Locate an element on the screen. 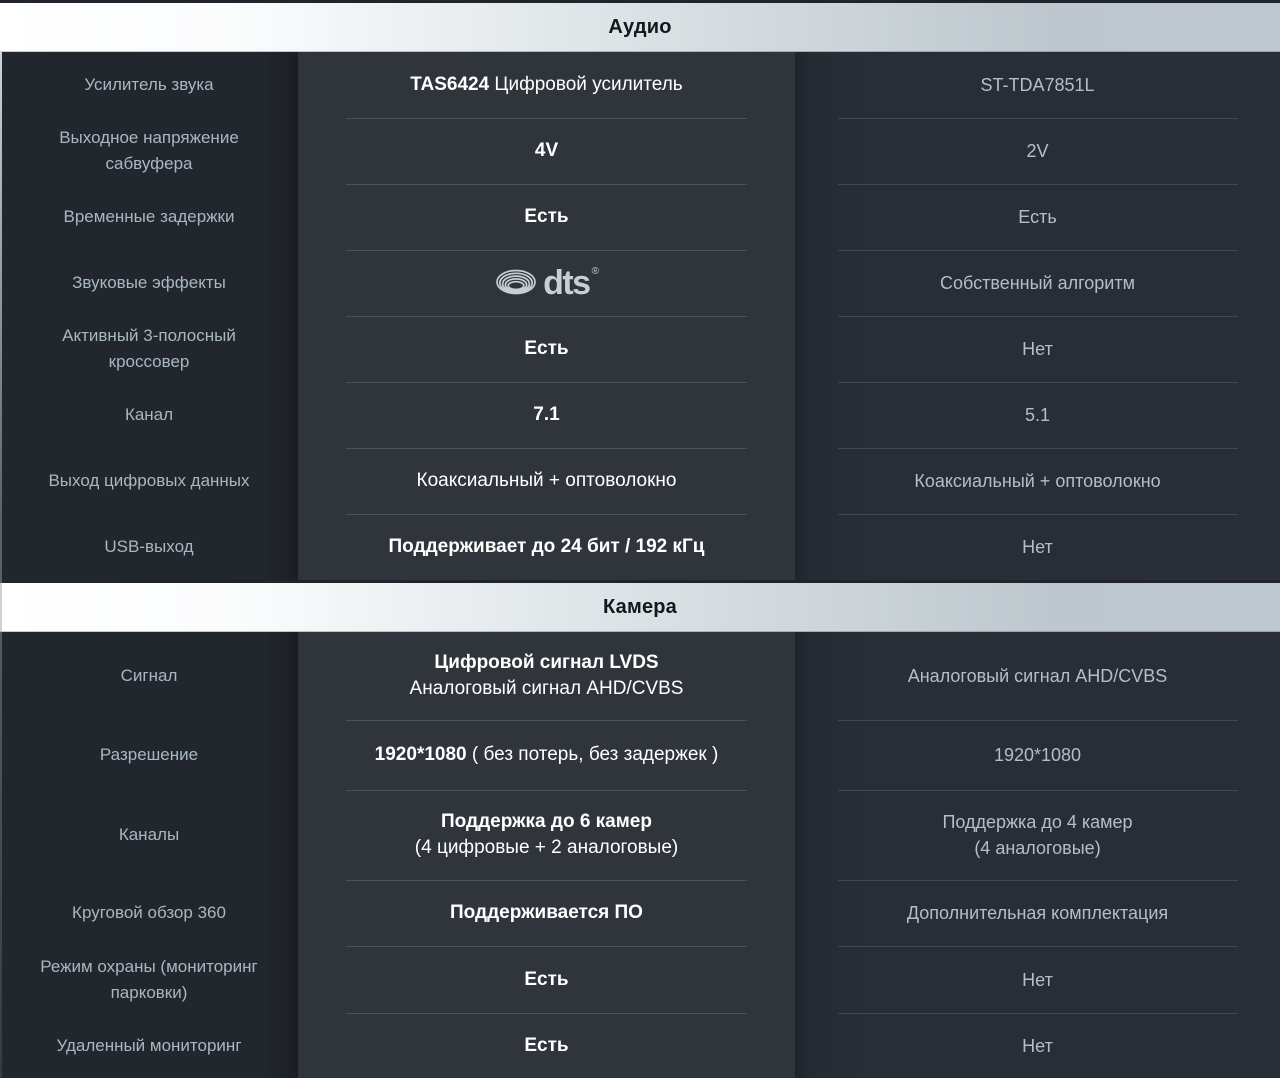 Image resolution: width=1280 pixels, height=1078 pixels. product-a-value: Коаксиальный + оптоволокно is located at coordinates (546, 481).